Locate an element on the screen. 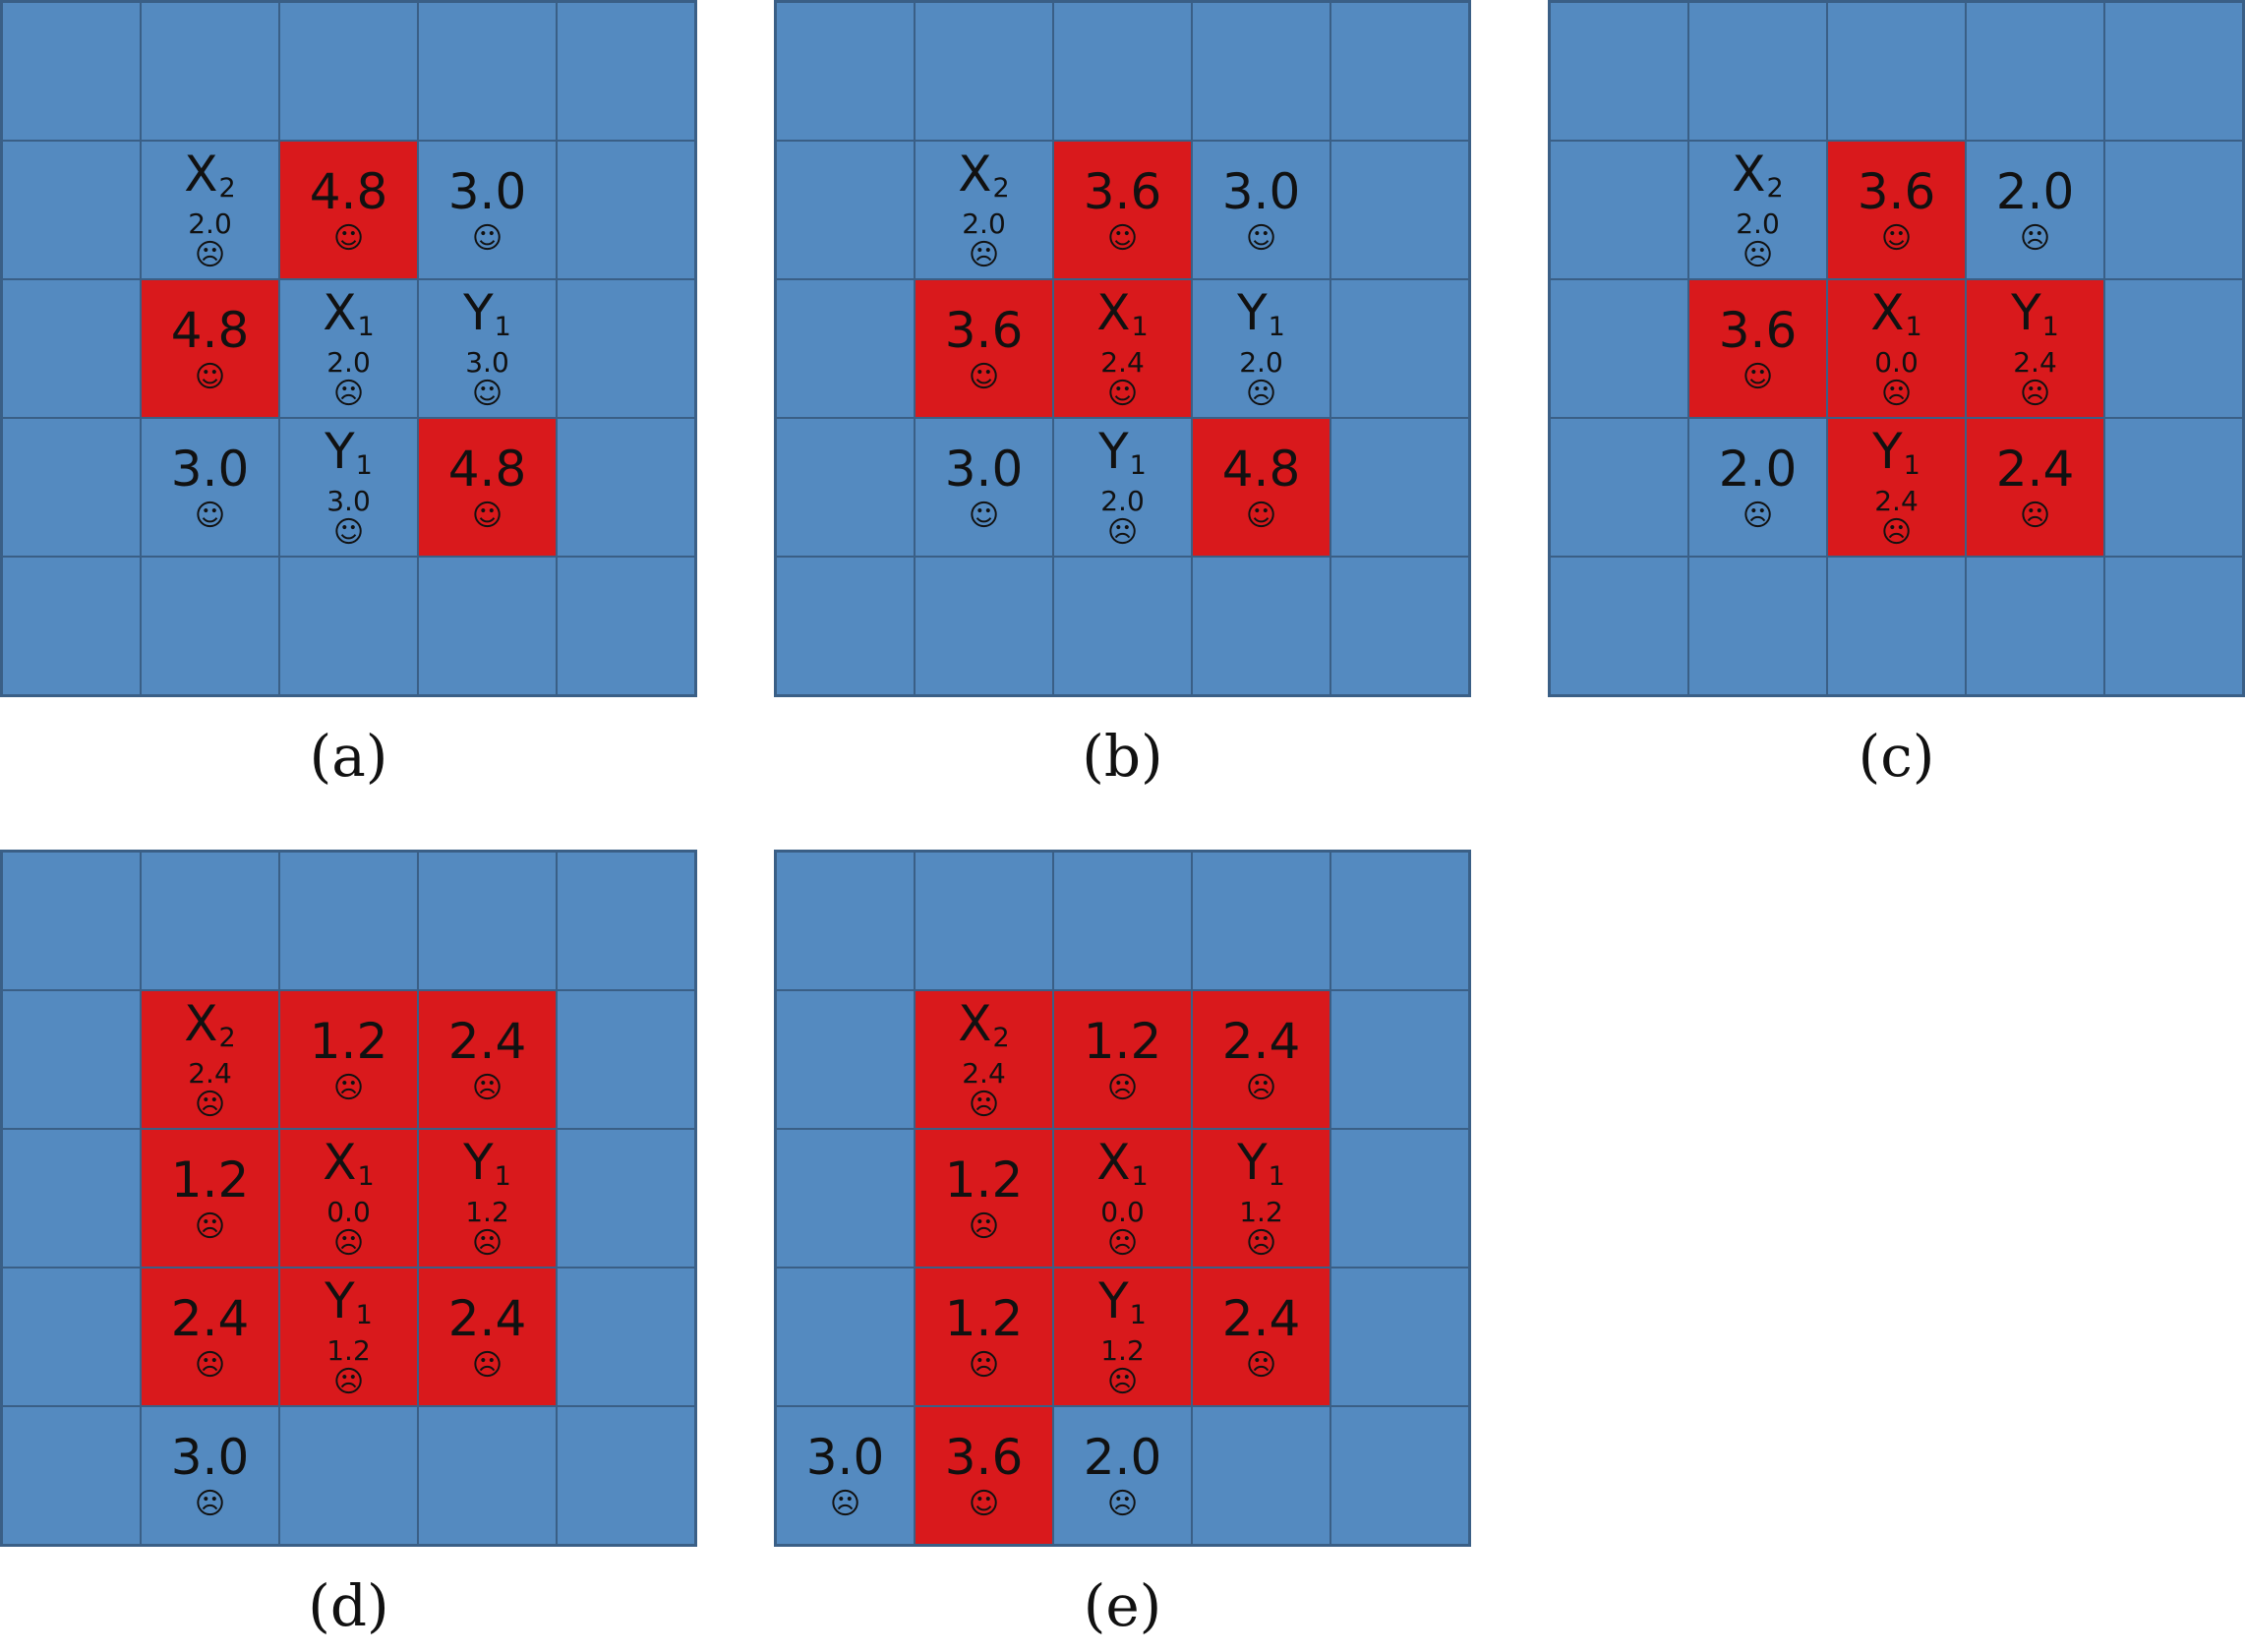  grid-cell: 1.2 ☹ is located at coordinates (984, 1337).